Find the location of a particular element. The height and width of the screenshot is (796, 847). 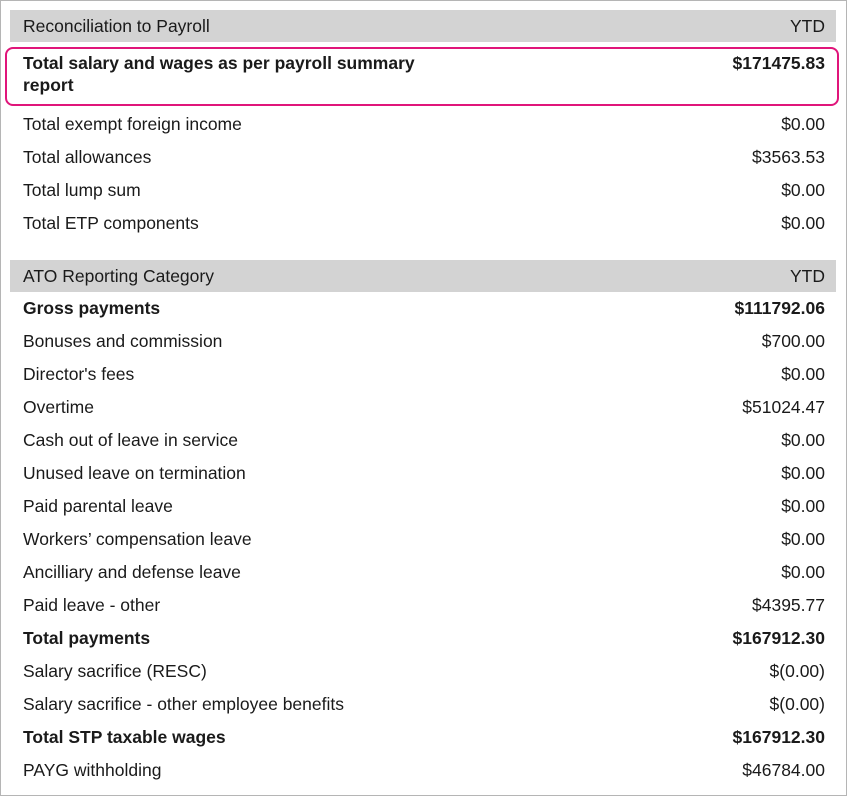

row-value: $46784.00 is located at coordinates (783, 770).